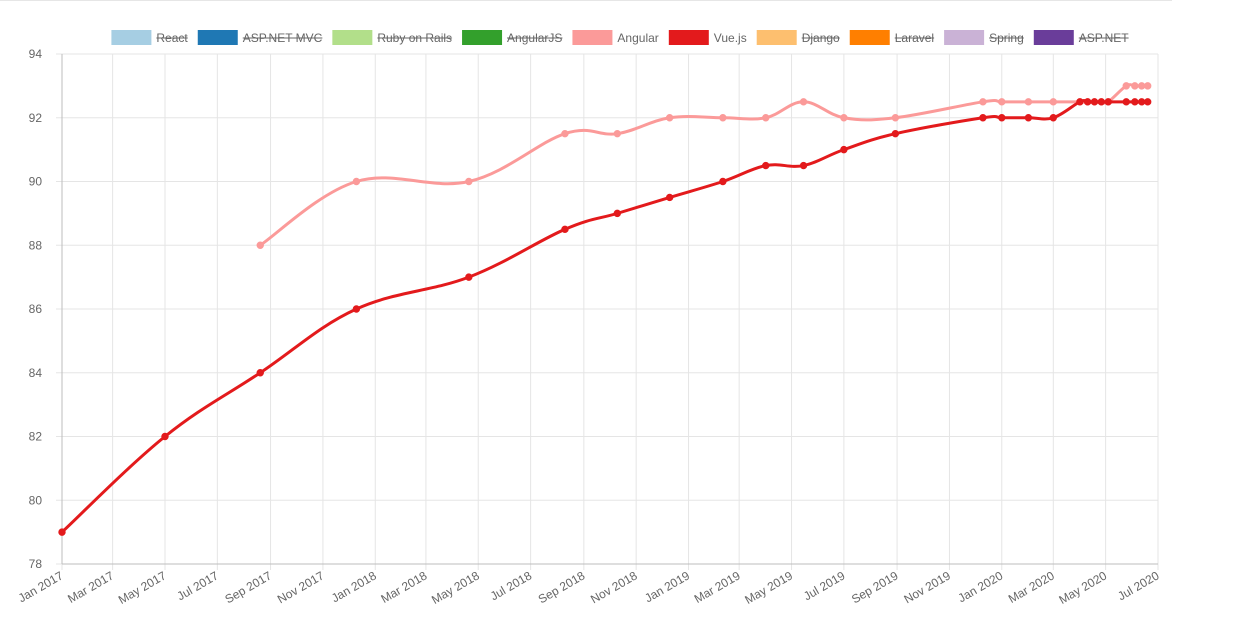 This screenshot has width=1234, height=624. Describe the element at coordinates (36, 373) in the screenshot. I see `y-tick-label: 84` at that location.